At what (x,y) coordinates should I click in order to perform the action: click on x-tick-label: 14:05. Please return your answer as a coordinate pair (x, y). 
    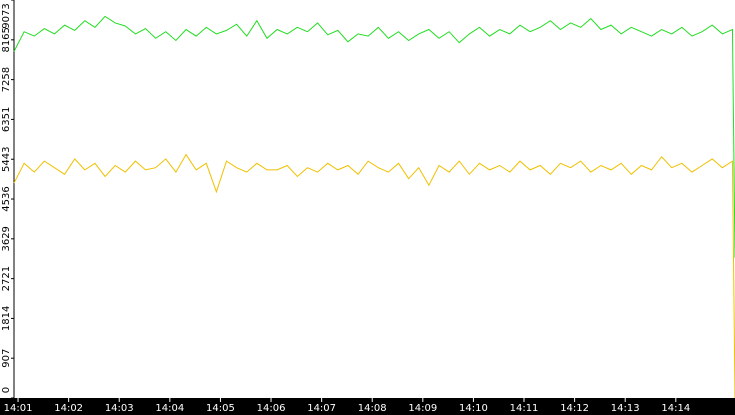
    Looking at the image, I should click on (220, 408).